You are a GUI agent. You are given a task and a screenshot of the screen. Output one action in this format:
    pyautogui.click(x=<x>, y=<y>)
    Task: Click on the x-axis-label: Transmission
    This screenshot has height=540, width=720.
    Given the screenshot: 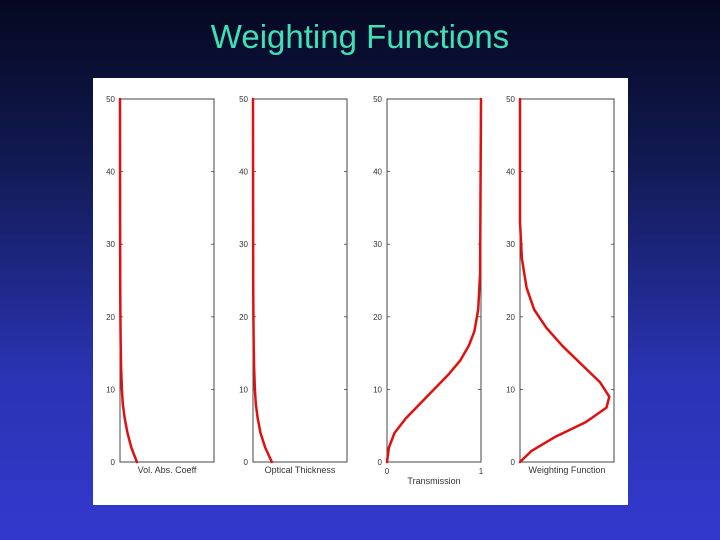 What is the action you would take?
    pyautogui.click(x=433, y=481)
    